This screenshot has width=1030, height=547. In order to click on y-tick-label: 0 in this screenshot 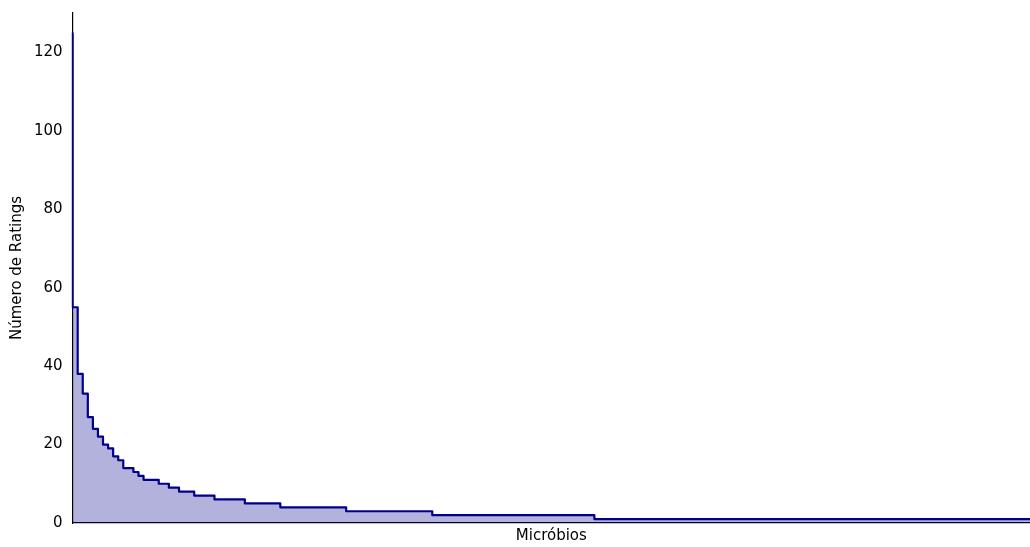, I will do `click(58, 521)`.